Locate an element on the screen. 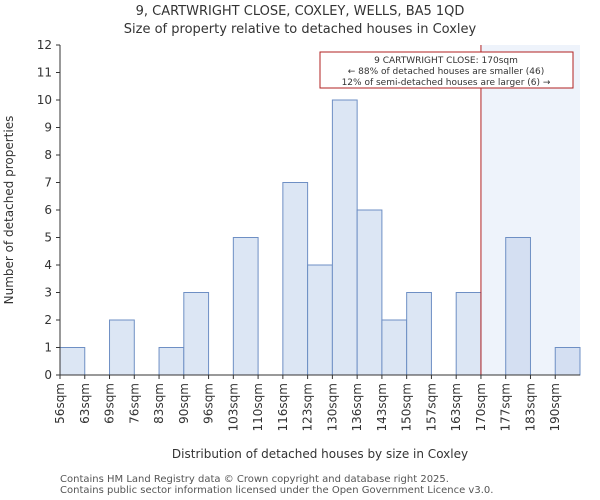 The image size is (600, 500). y-tick-label: 1 is located at coordinates (48, 348).